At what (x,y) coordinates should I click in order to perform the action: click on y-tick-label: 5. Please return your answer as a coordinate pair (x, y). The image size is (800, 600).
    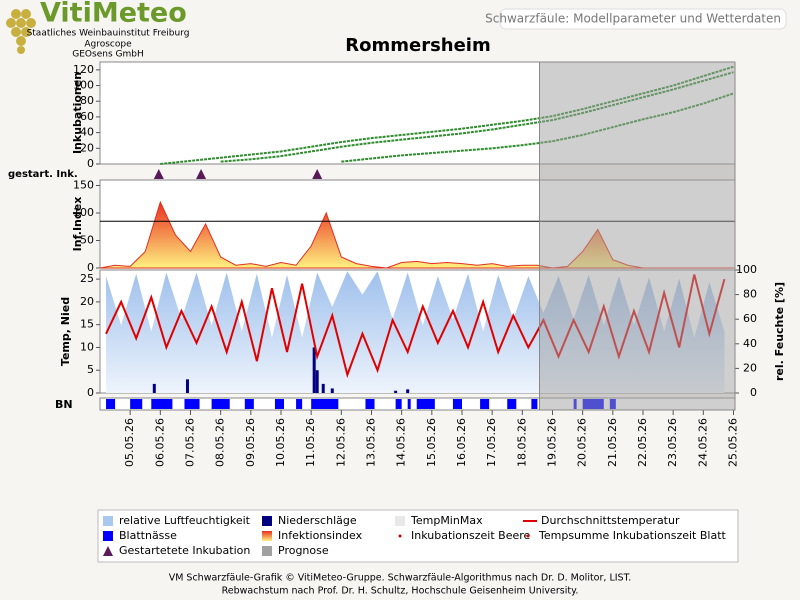
    Looking at the image, I should click on (90, 369).